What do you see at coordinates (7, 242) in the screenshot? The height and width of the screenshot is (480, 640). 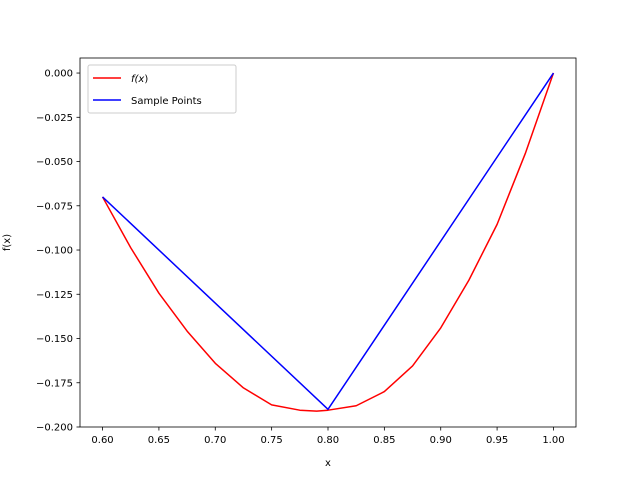 I see `y-axis-label: f(x)` at bounding box center [7, 242].